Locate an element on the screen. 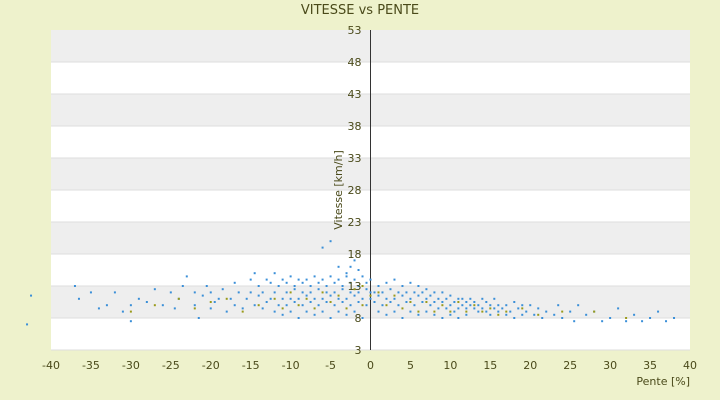 The image size is (720, 400). x-tick-label: -35 is located at coordinates (91, 365).